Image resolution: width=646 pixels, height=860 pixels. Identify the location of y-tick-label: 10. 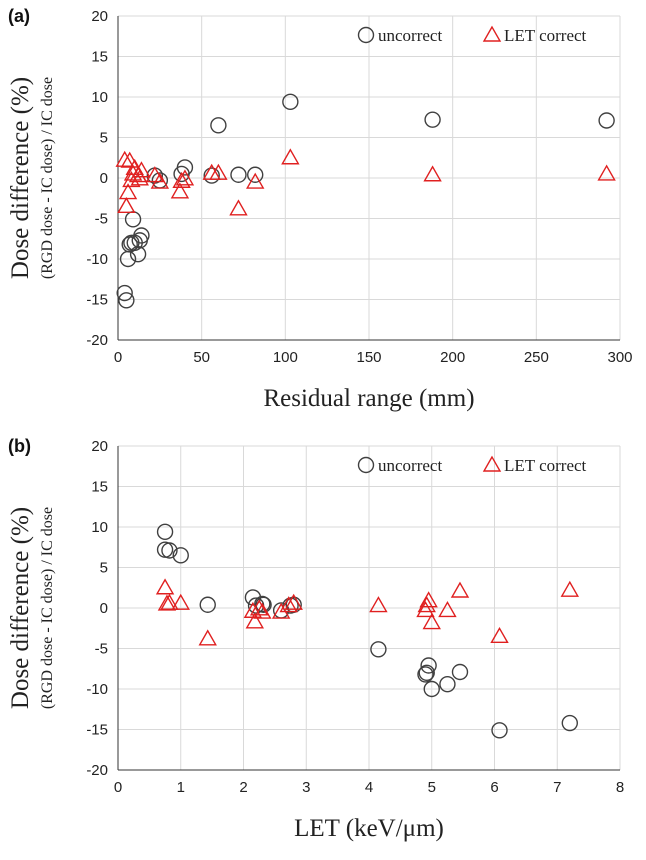
(99, 97).